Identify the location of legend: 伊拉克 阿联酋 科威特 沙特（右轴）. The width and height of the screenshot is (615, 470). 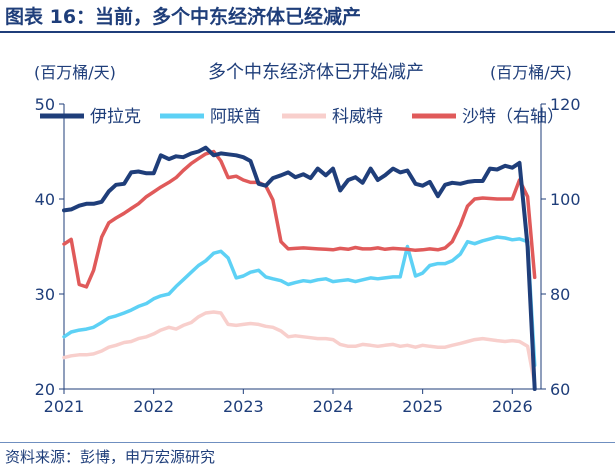
(302, 117).